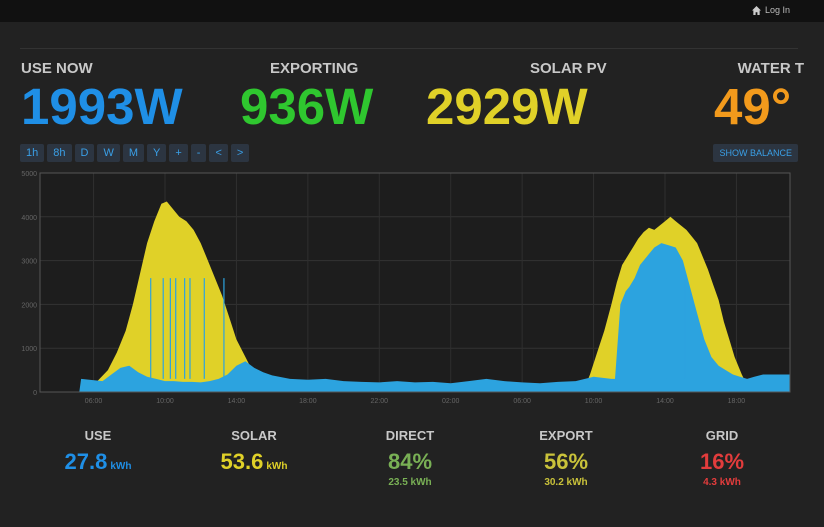 This screenshot has height=527, width=824. What do you see at coordinates (98, 435) in the screenshot?
I see `use-summary-label: USE` at bounding box center [98, 435].